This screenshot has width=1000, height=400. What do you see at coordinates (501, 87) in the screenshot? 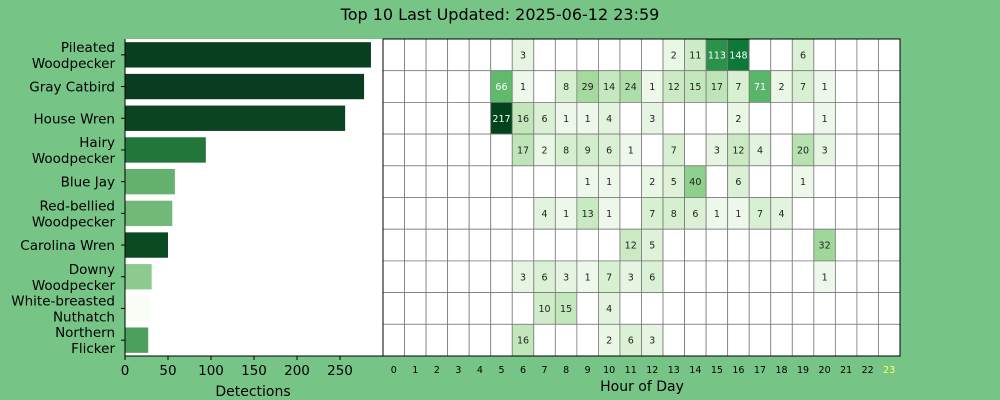
I see `heatmap-cell-label: 66` at bounding box center [501, 87].